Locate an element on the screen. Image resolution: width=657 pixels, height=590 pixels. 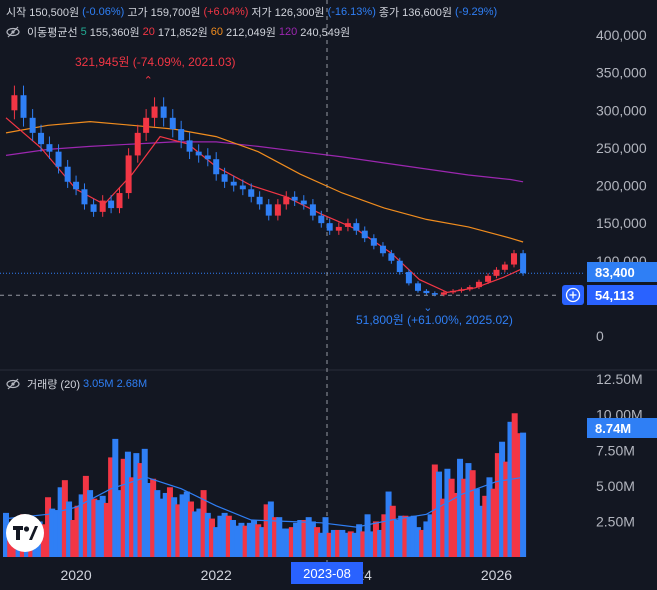
high-annotation: 321,945원 (-74.09%, 2021.03) is located at coordinates (155, 62).